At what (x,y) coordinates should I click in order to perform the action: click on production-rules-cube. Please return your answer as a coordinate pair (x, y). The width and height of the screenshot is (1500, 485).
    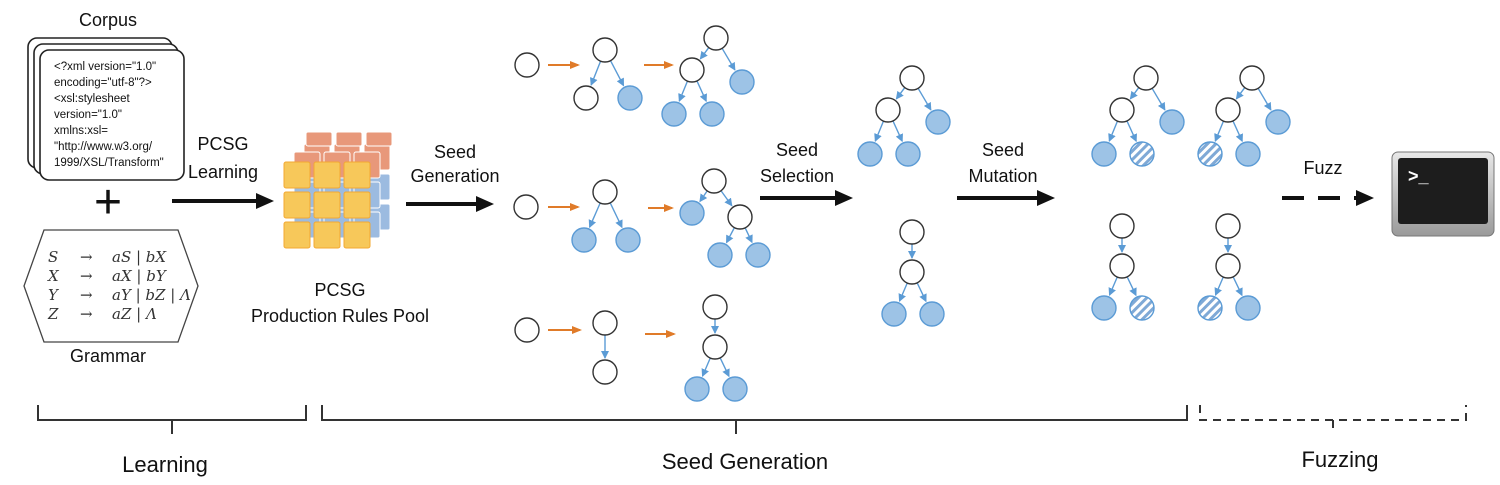
    Looking at the image, I should click on (338, 190).